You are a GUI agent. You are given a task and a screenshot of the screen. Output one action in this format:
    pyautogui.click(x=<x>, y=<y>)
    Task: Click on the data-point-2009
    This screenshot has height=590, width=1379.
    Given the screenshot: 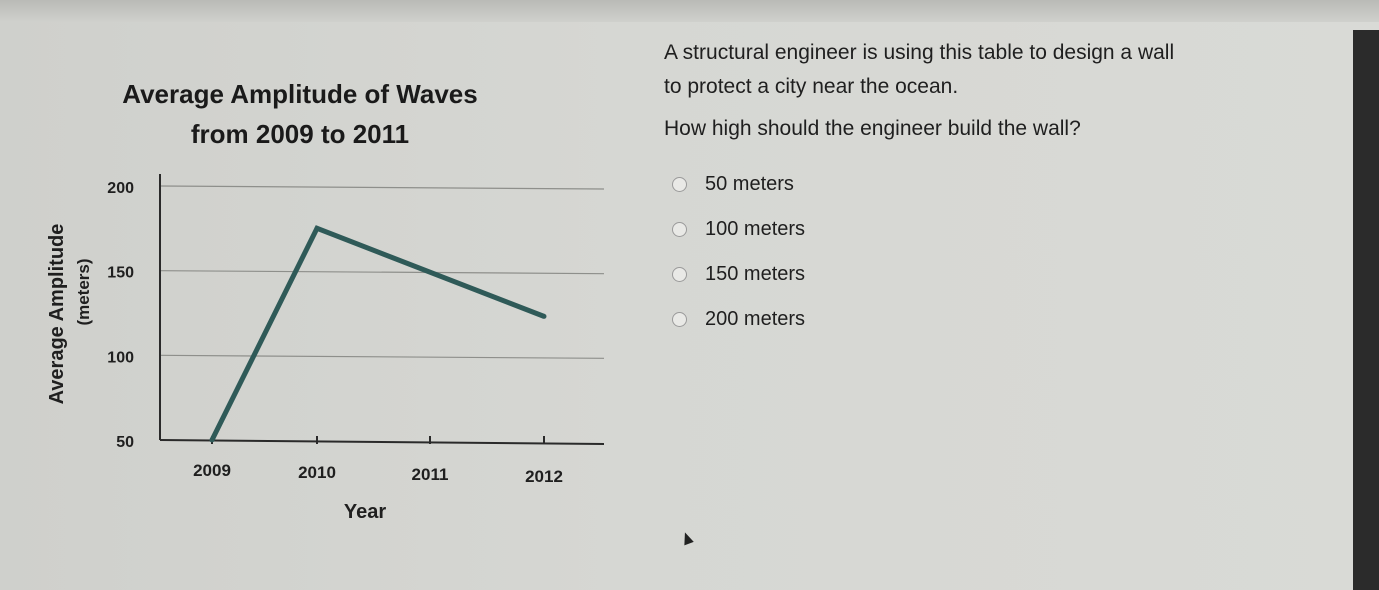 What is the action you would take?
    pyautogui.click(x=212, y=440)
    